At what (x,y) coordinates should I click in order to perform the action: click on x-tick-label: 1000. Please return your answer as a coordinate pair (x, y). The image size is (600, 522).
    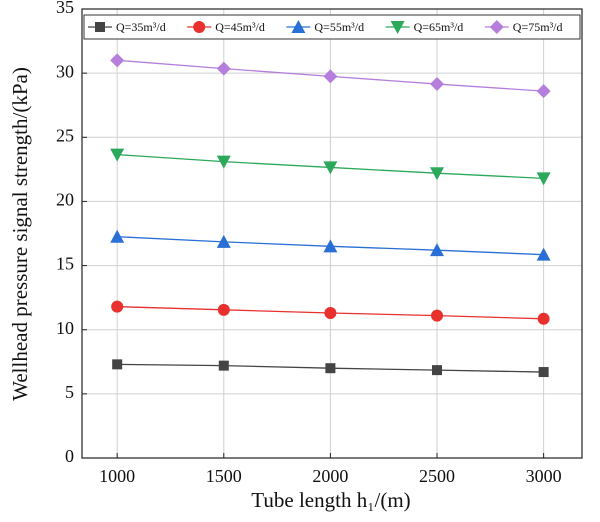
    Looking at the image, I should click on (117, 476).